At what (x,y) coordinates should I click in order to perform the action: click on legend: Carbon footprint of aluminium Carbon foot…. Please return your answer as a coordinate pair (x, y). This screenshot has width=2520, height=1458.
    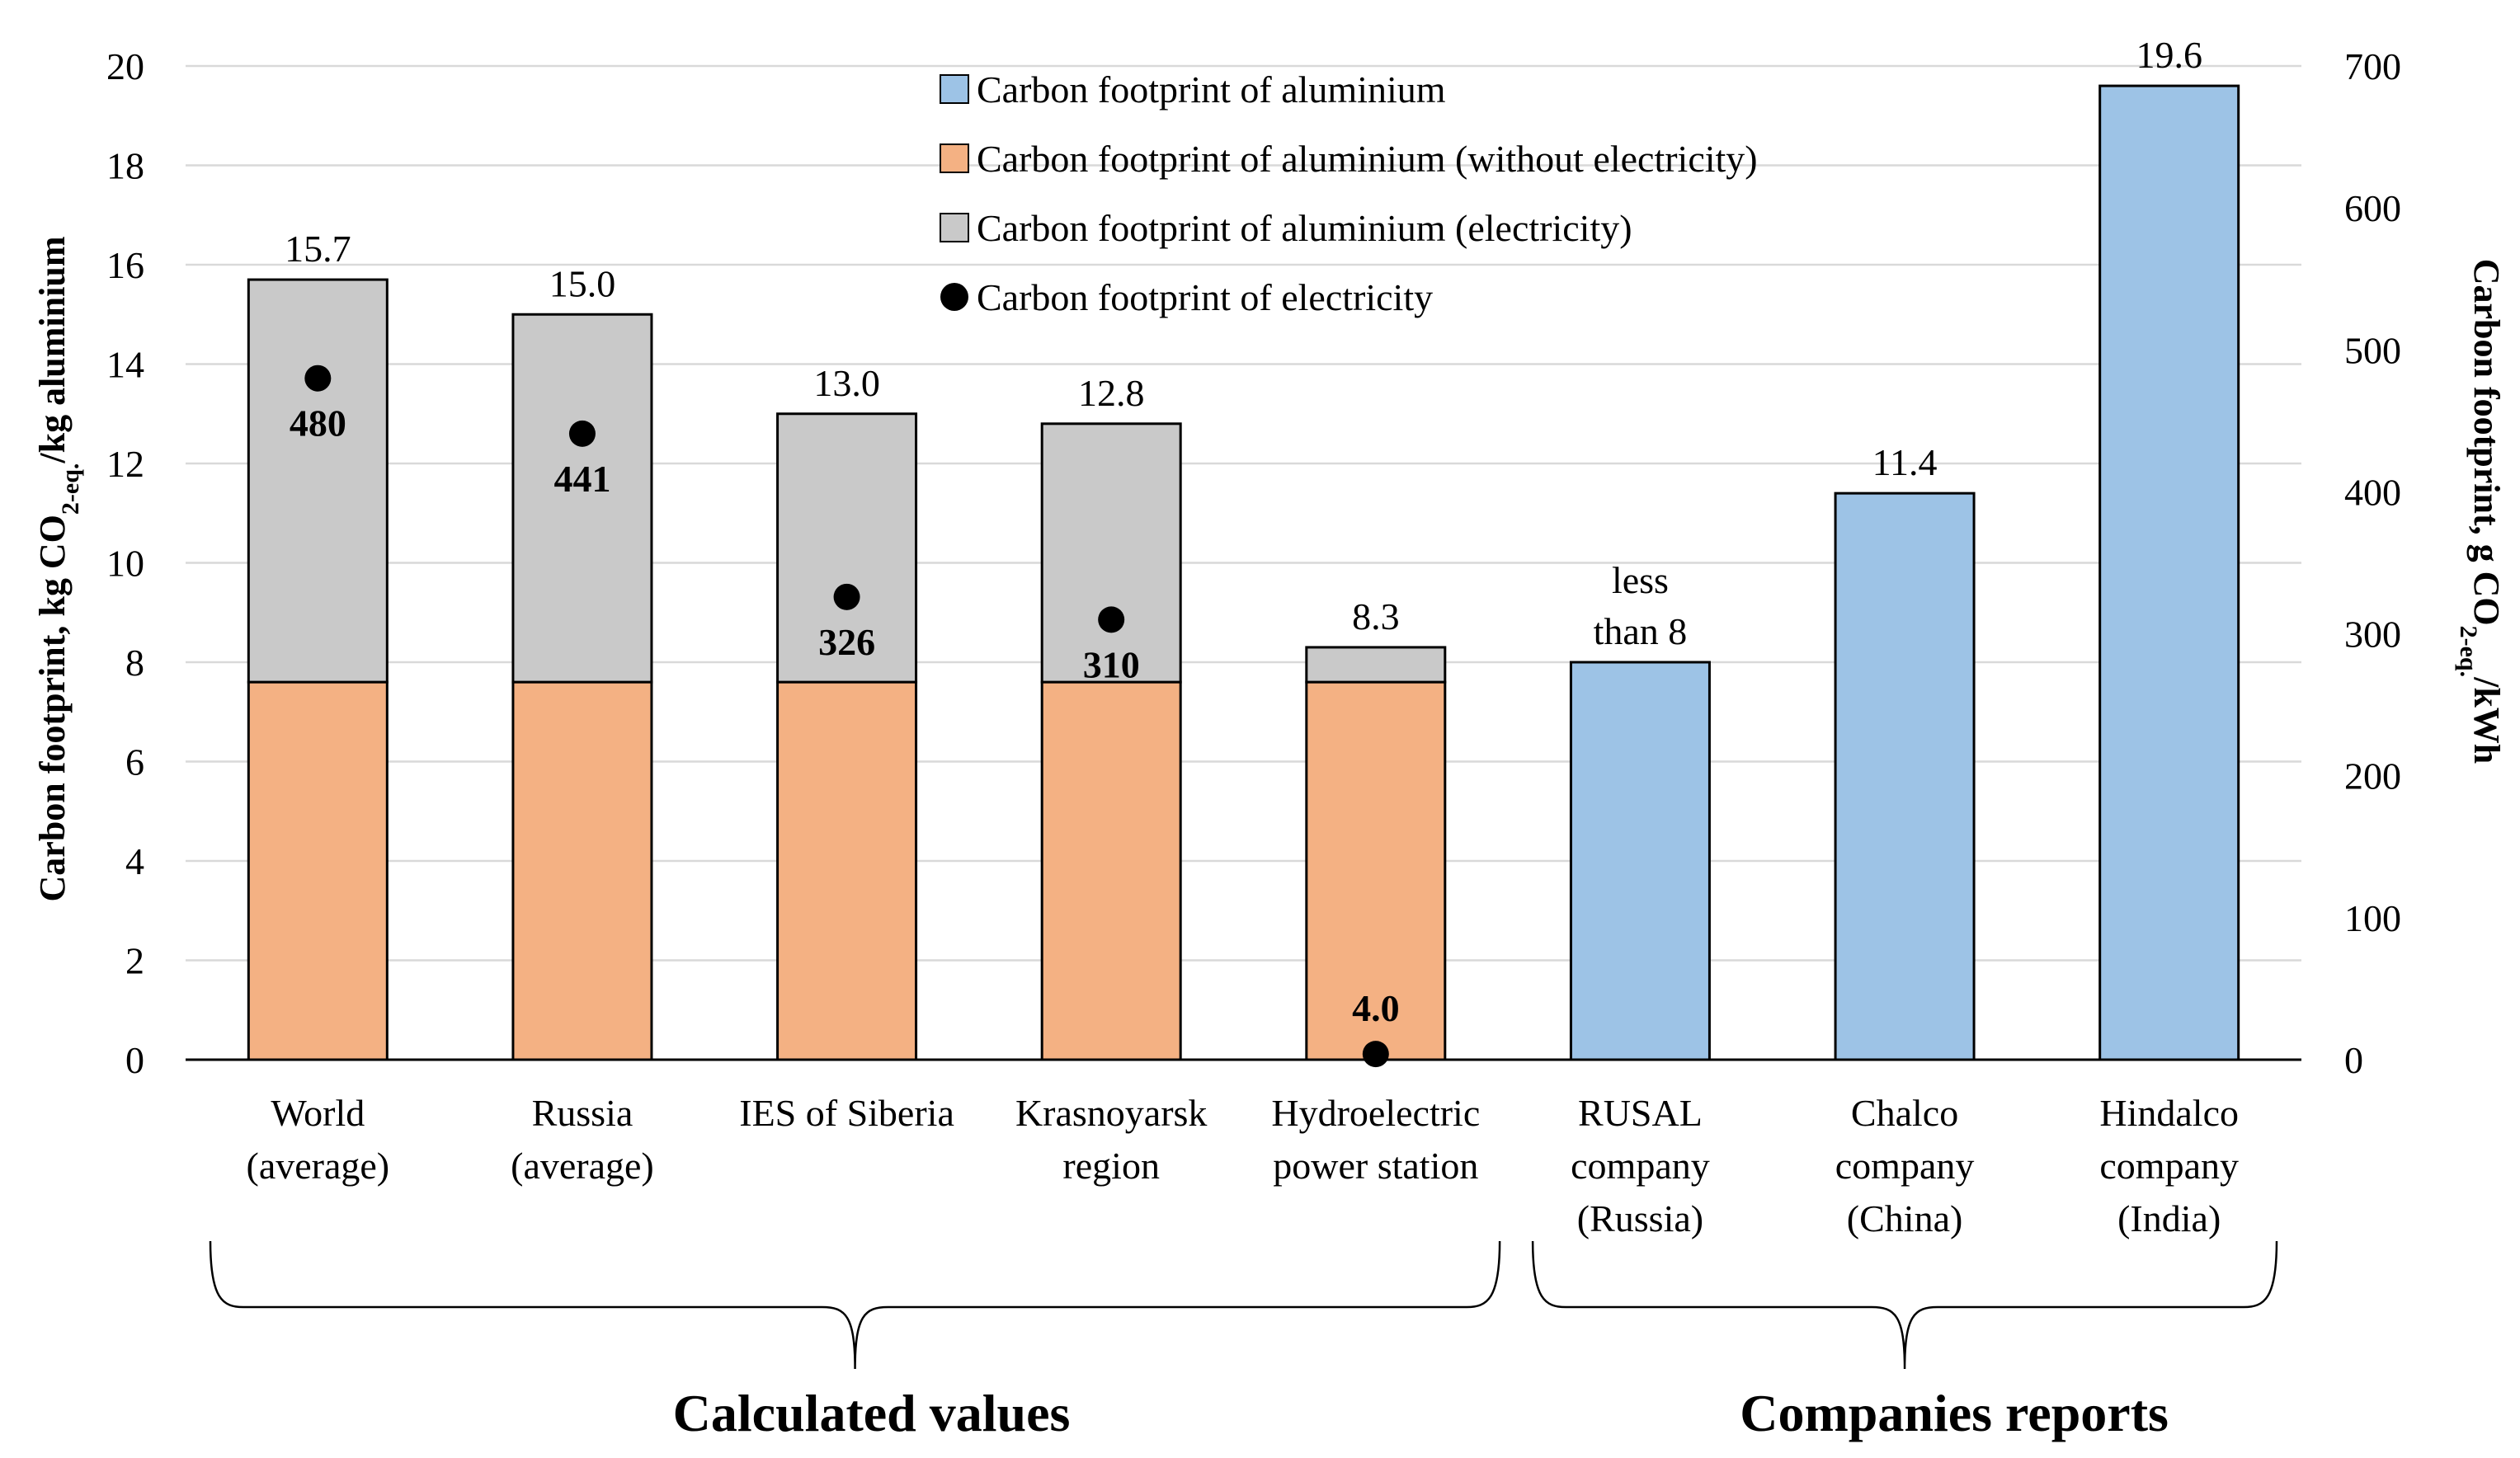
    Looking at the image, I should click on (1349, 193).